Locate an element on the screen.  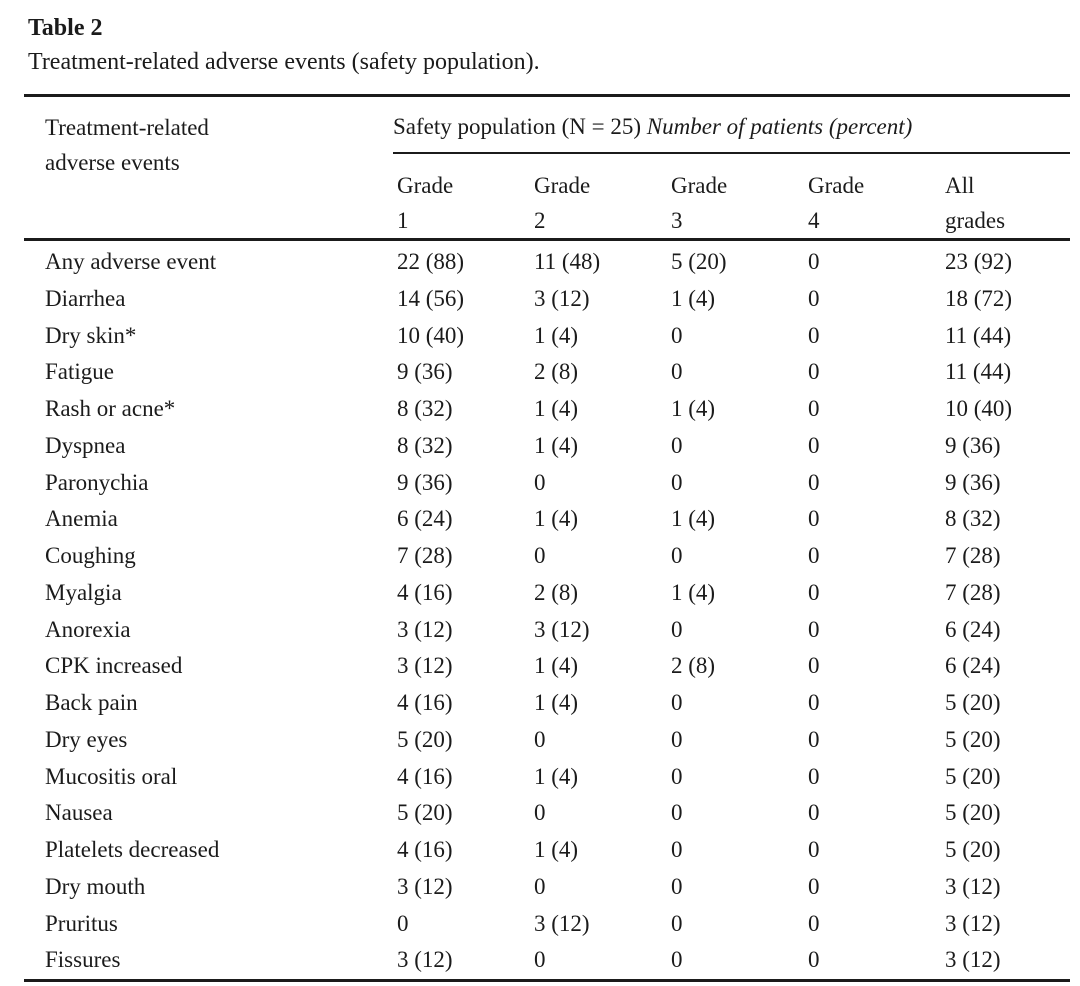
span-header-italic: Number of patients (percent) is located at coordinates (779, 126).